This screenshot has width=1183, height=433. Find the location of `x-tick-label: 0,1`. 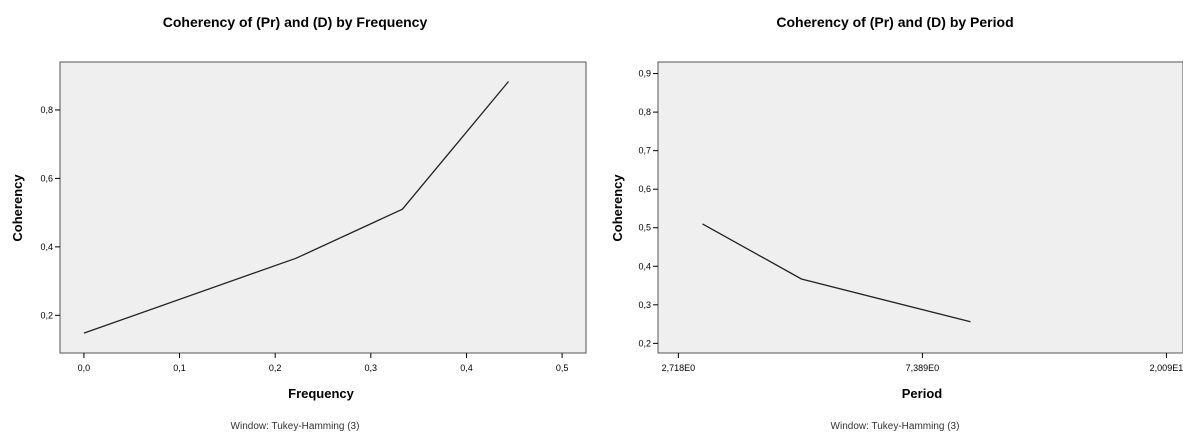

x-tick-label: 0,1 is located at coordinates (179, 368).